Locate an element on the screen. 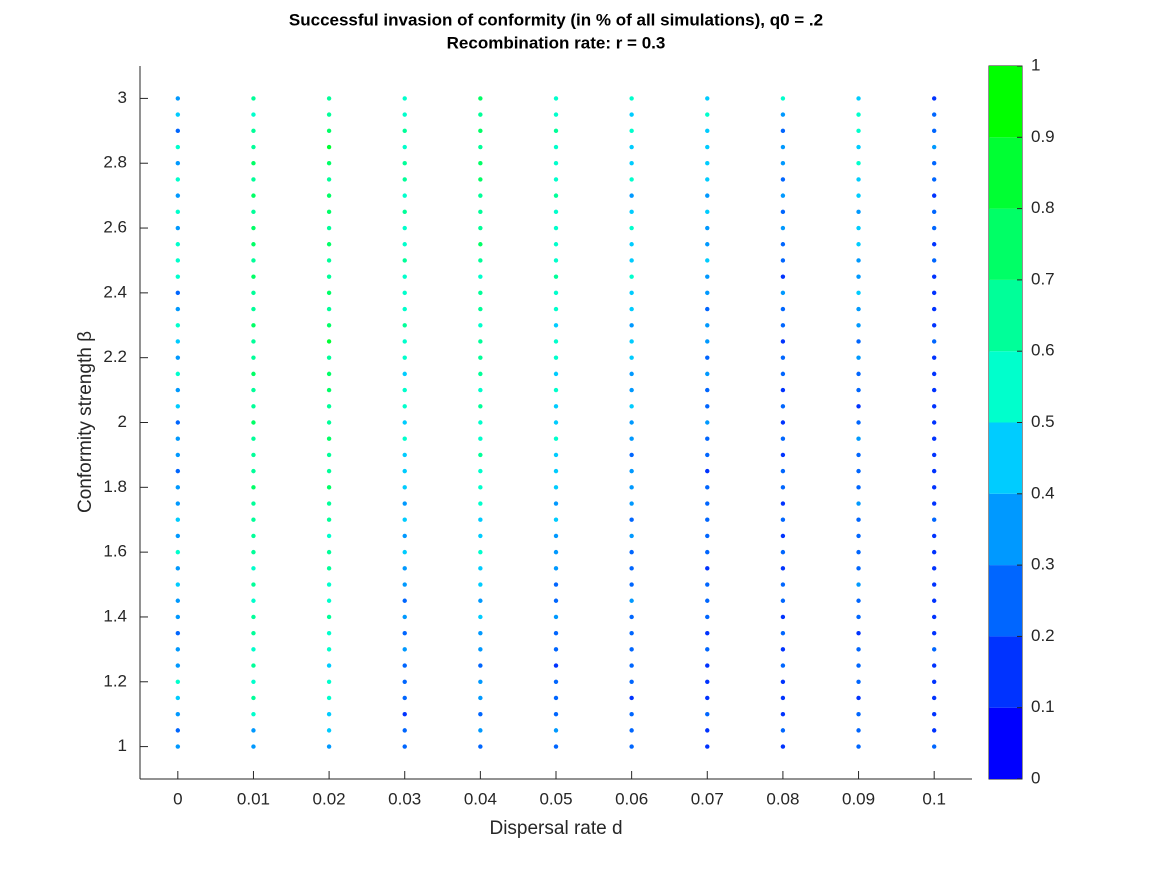 This screenshot has width=1167, height=875. y-tick-label: 2.6 is located at coordinates (115, 227).